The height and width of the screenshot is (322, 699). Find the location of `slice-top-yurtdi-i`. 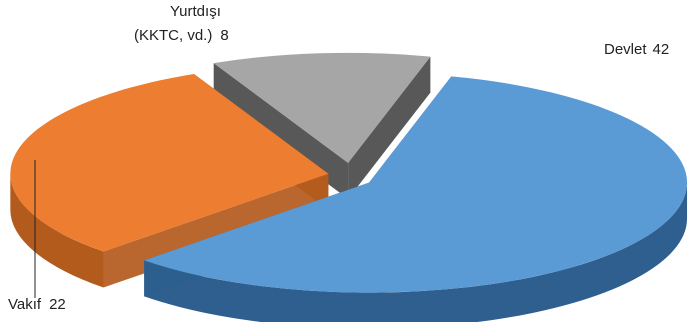

slice-top-yurtdi-i is located at coordinates (322, 107).